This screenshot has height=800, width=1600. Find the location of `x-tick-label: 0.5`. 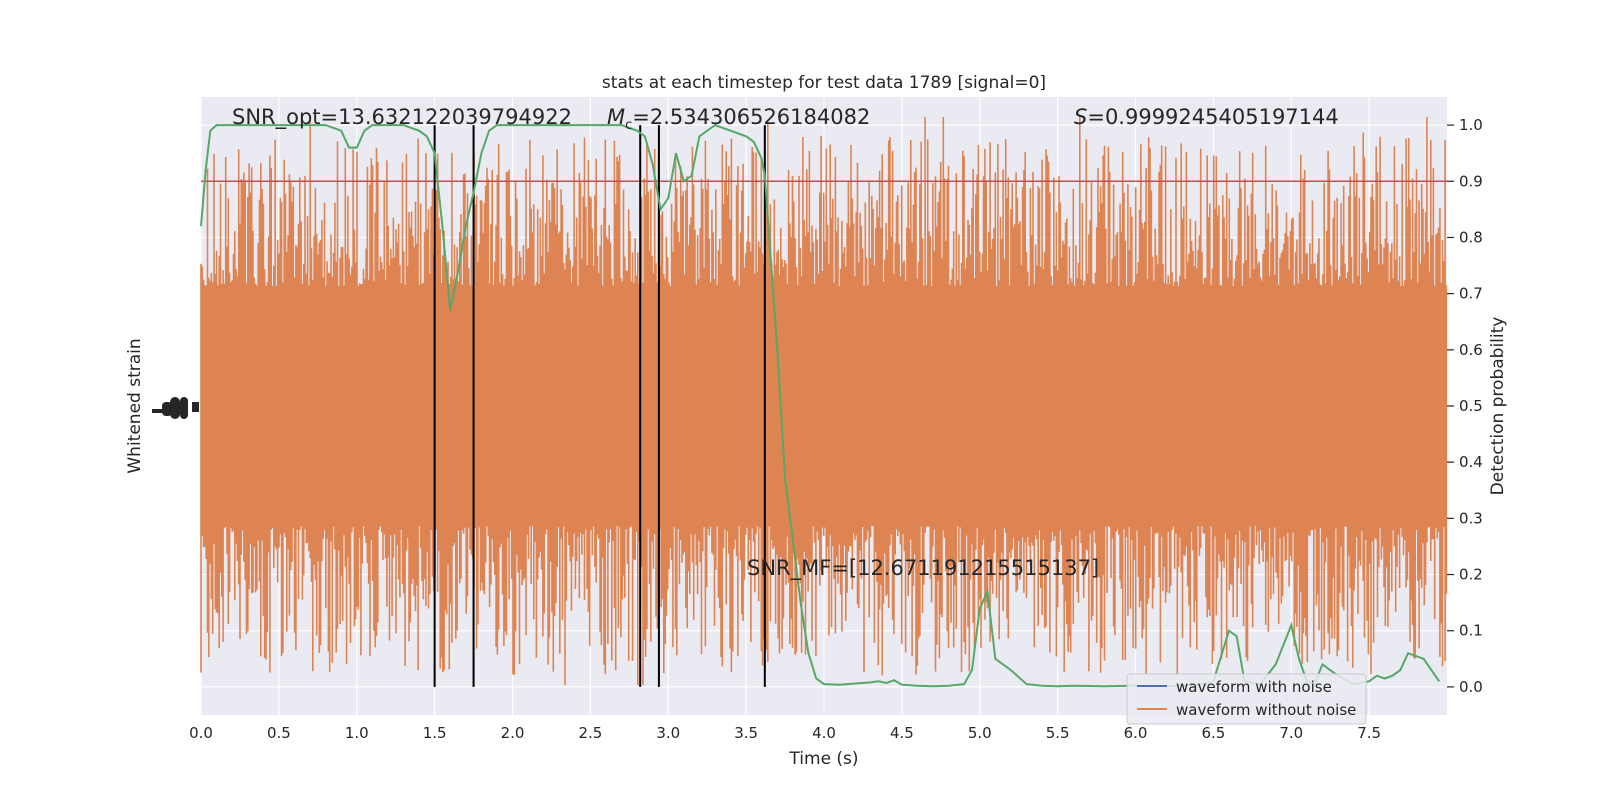

x-tick-label: 0.5 is located at coordinates (279, 733).